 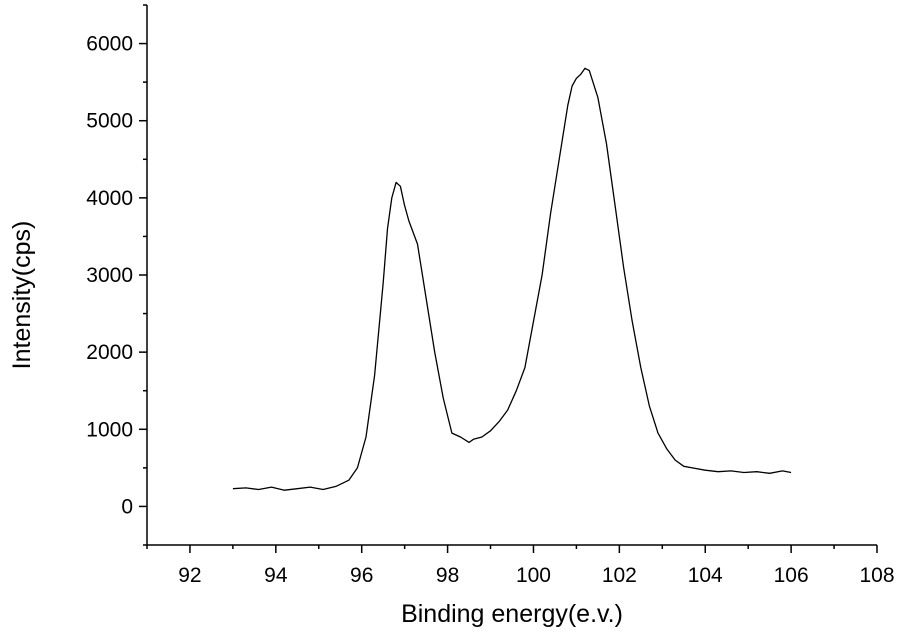 What do you see at coordinates (512, 614) in the screenshot?
I see `x-axis-title: Binding energy(e.v.)` at bounding box center [512, 614].